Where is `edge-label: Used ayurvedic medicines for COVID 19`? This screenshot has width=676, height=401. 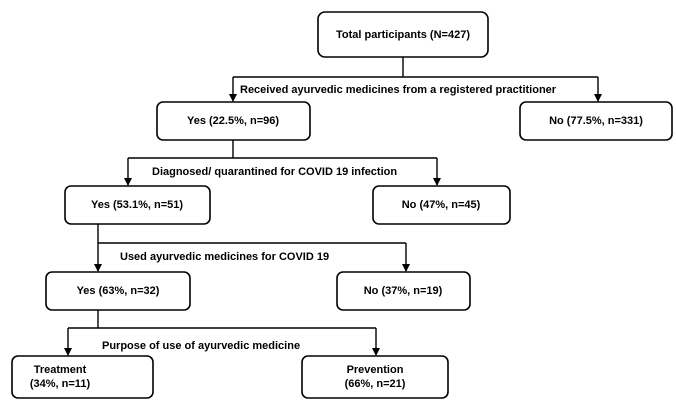 edge-label: Used ayurvedic medicines for COVID 19 is located at coordinates (224, 257).